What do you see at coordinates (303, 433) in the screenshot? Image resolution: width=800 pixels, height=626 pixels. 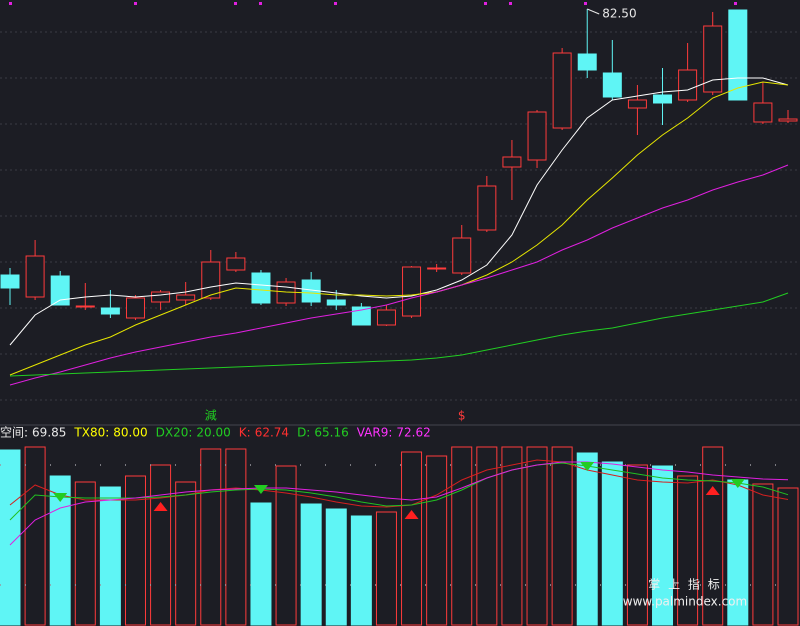 I see `readout-name: D:` at bounding box center [303, 433].